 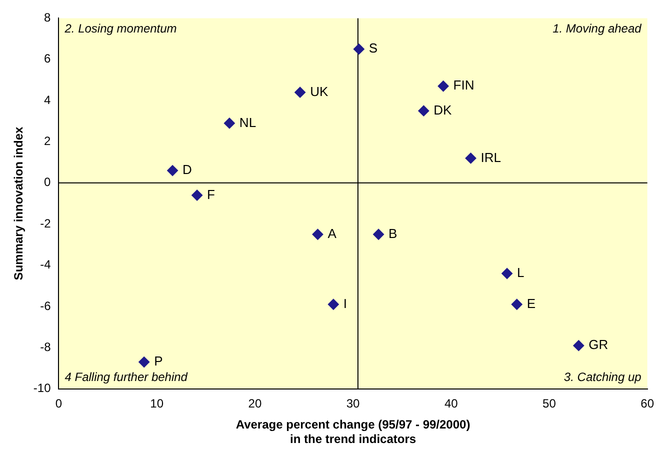 I want to click on x-tick-label: 50, so click(x=549, y=403).